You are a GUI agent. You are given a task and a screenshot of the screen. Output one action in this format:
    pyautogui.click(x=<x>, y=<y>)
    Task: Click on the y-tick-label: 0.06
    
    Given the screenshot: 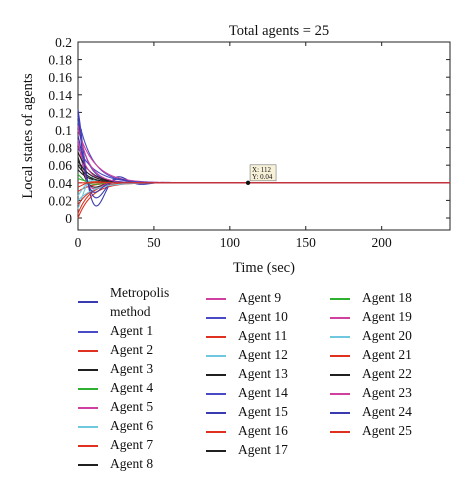 What is the action you would take?
    pyautogui.click(x=60, y=165)
    